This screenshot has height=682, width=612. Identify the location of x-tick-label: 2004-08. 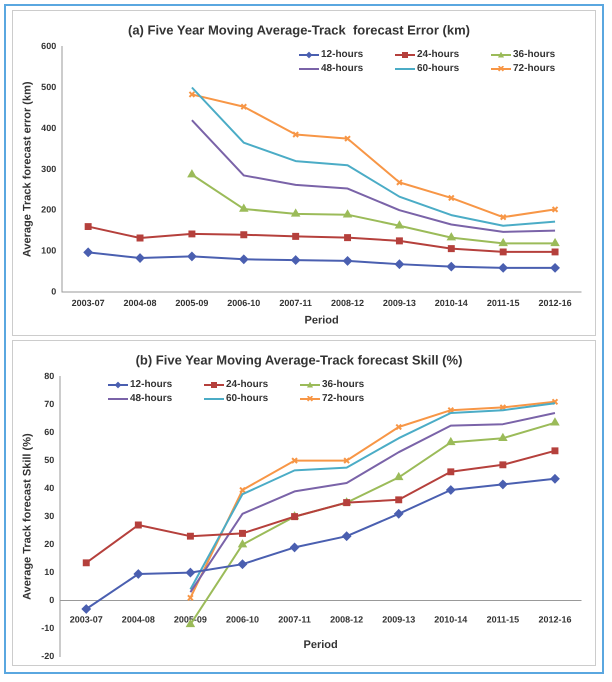
(140, 303).